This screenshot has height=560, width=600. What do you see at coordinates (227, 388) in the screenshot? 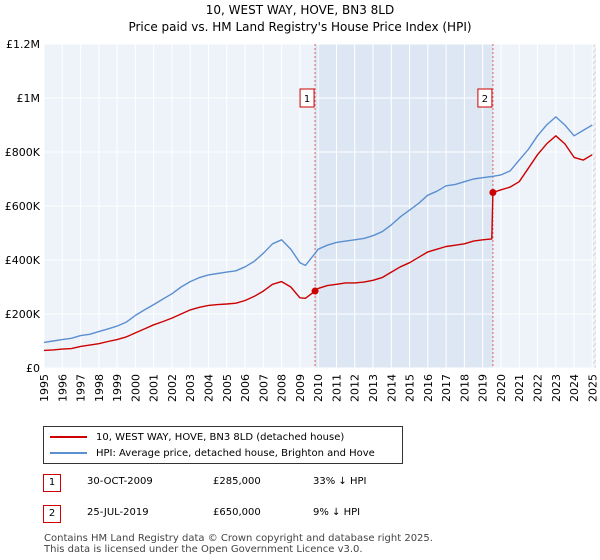
I see `x-tick-label: 2005` at bounding box center [227, 388].